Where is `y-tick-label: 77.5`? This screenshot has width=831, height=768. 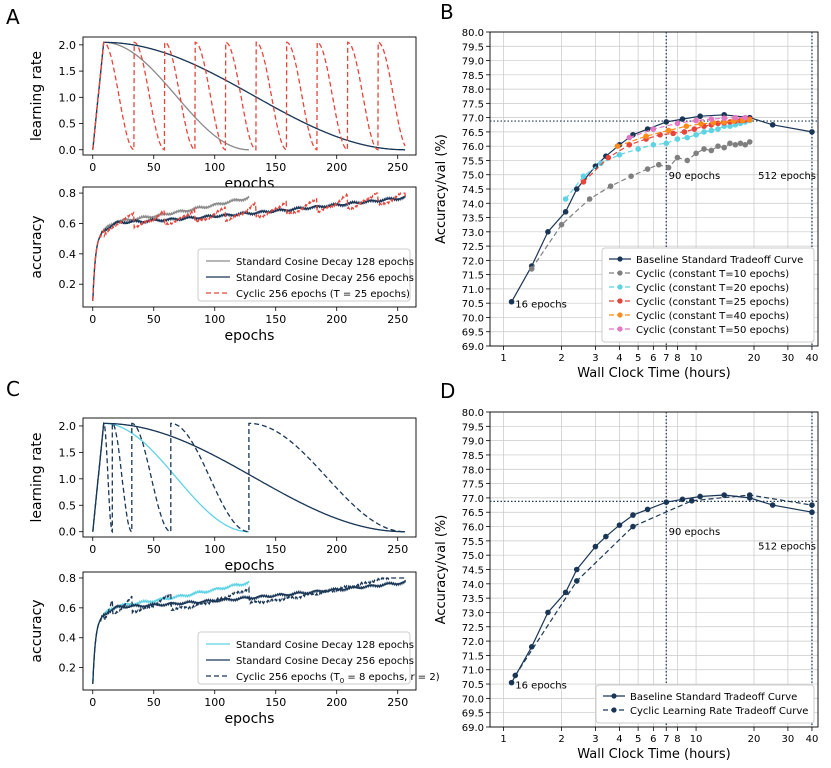
y-tick-label: 77.5 is located at coordinates (473, 485).